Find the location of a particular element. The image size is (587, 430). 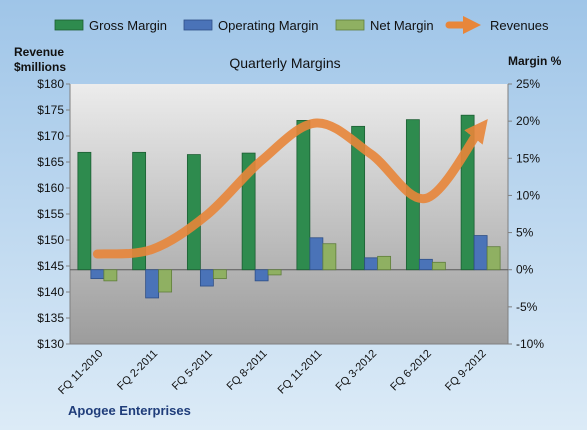

legend-label-operating-margin: Operating Margin is located at coordinates (268, 25).